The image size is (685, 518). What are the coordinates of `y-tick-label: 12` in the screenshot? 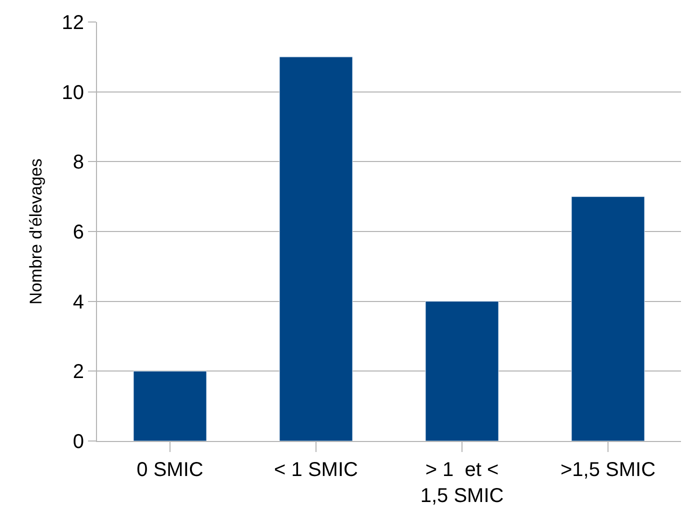 It's located at (73, 23).